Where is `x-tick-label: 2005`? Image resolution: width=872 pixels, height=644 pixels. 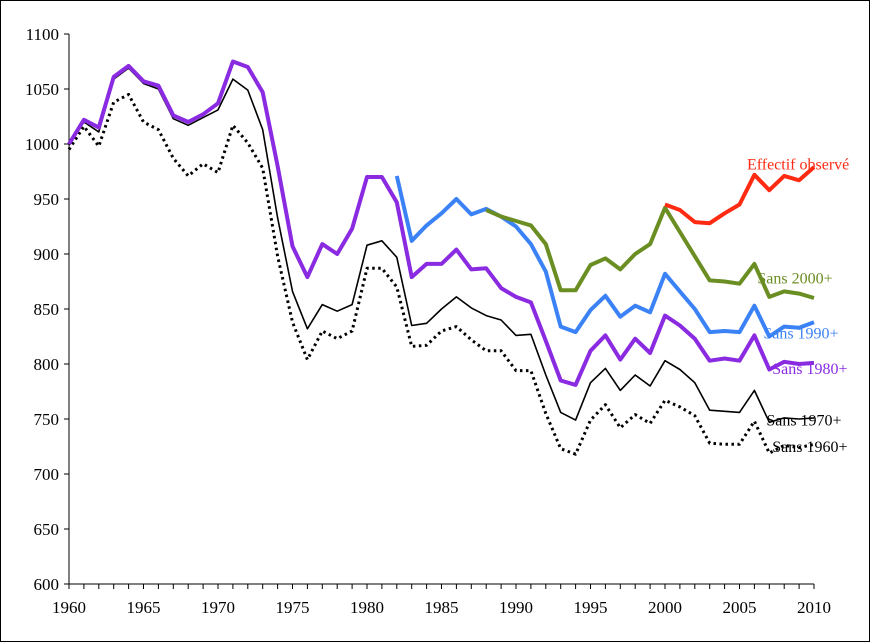
x-tick-label: 2005 is located at coordinates (740, 607).